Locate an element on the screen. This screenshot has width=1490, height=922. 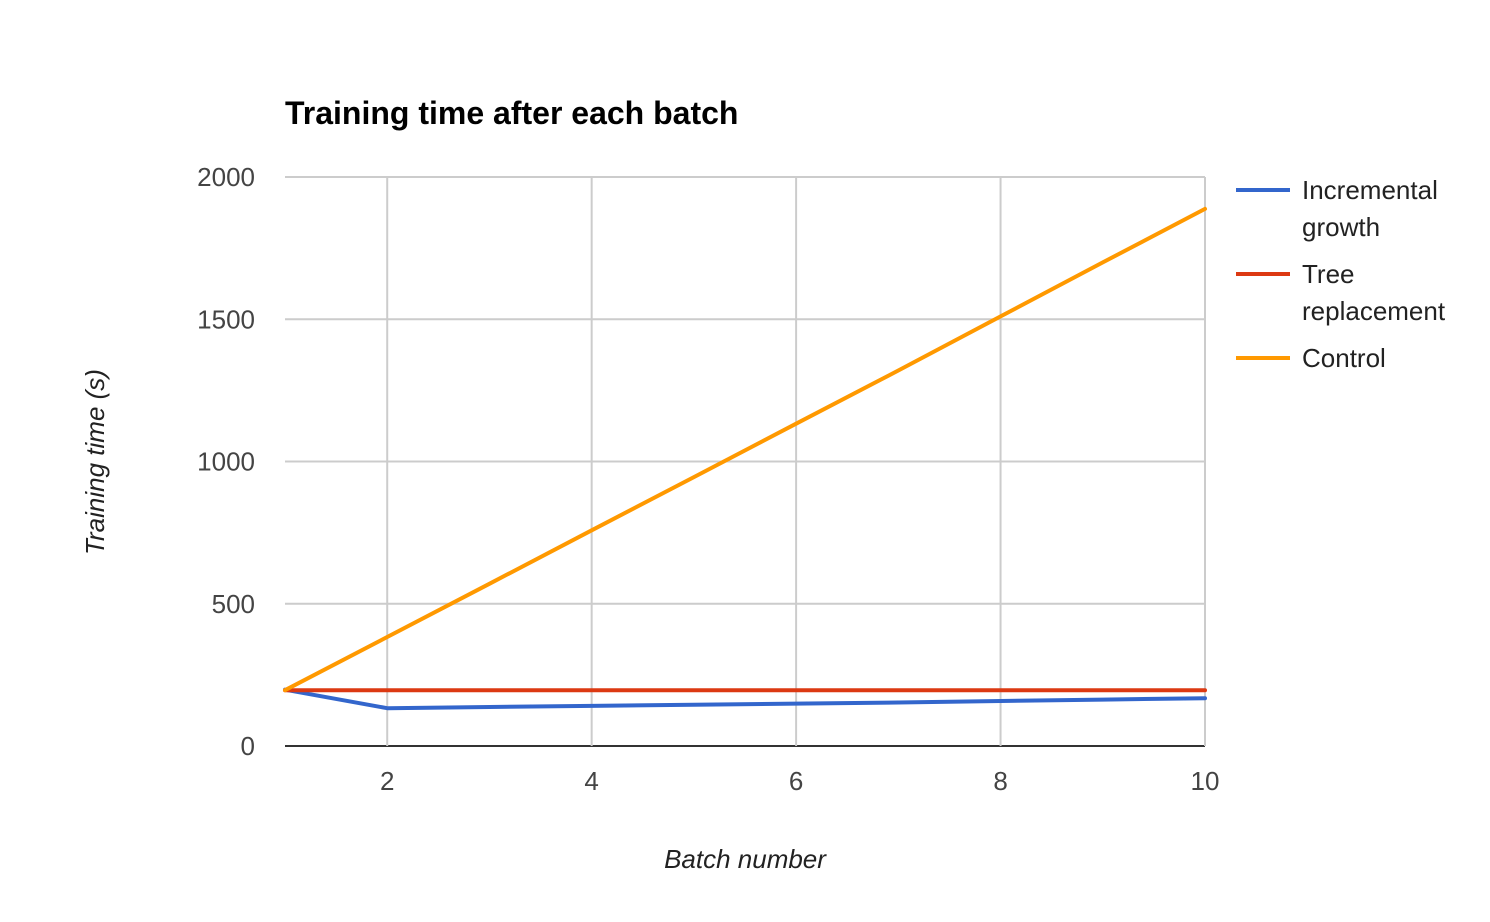
y-axis-tick-labels: 0 500 1000 1500 2000 is located at coordinates (226, 461).